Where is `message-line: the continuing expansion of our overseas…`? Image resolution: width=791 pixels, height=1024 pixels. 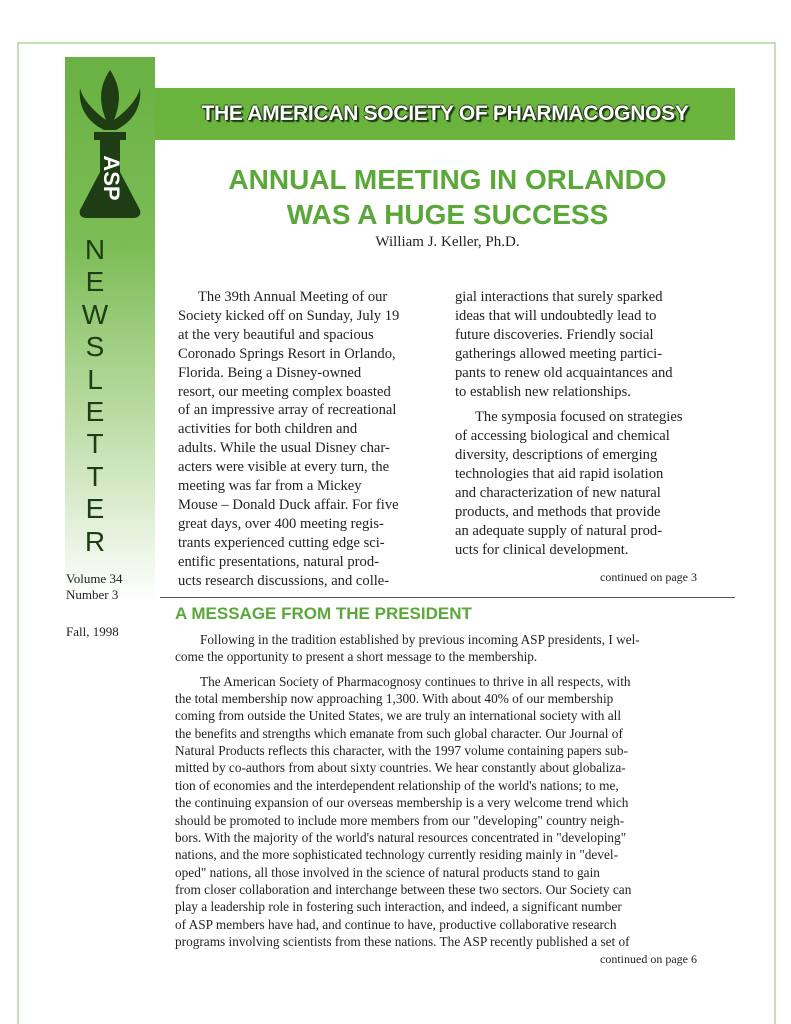 message-line: the continuing expansion of our overseas… is located at coordinates (402, 803).